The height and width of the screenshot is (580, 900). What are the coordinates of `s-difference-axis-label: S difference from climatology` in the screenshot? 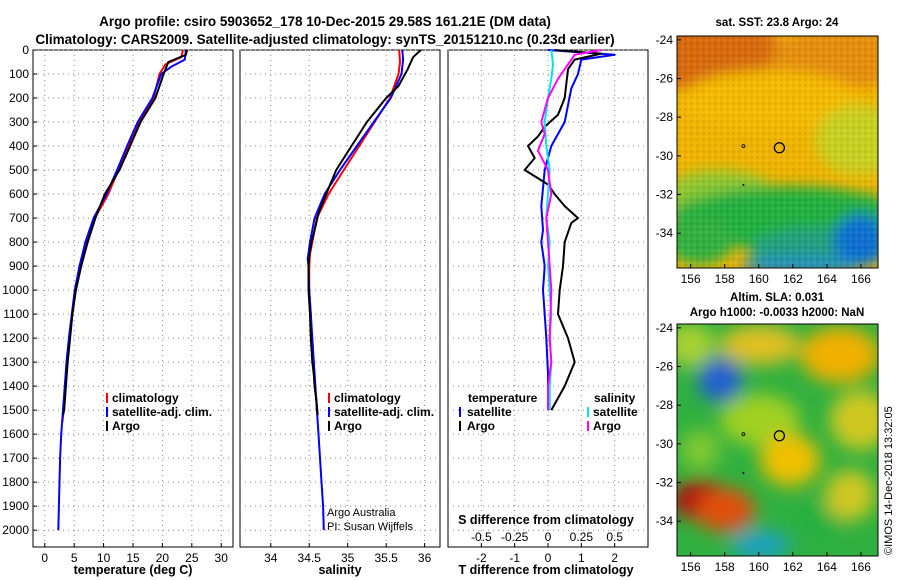 It's located at (546, 520).